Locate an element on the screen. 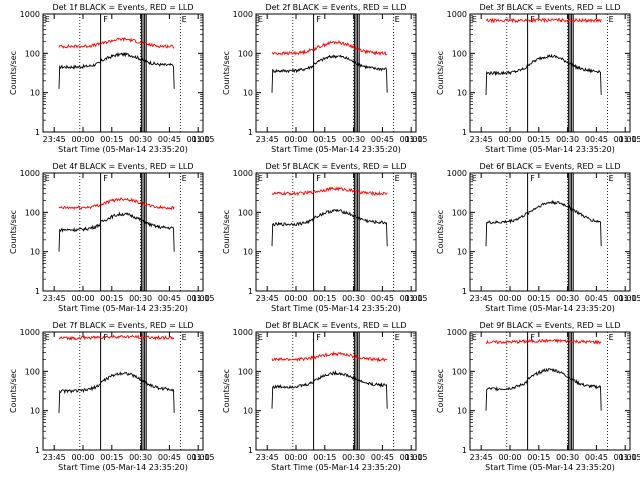 The image size is (640, 480). chart-title: Det 1f BLACK = Events, RED = LLD is located at coordinates (122, 7).